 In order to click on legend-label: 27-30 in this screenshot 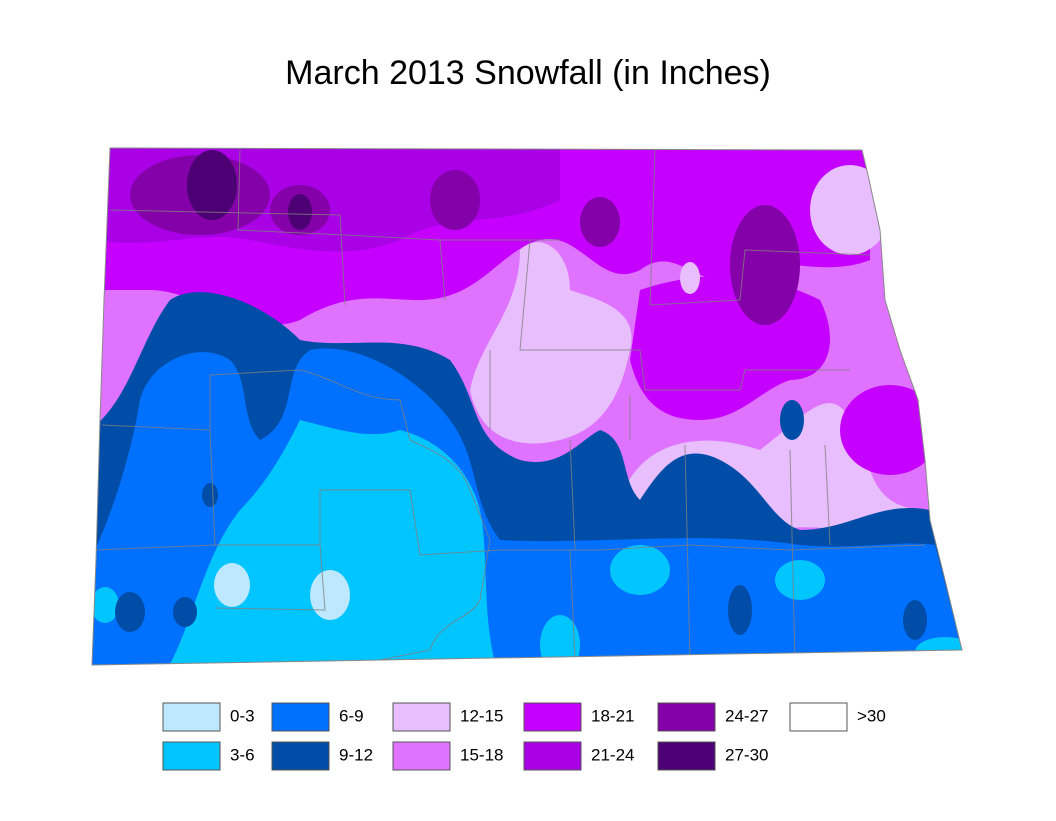, I will do `click(746, 754)`.